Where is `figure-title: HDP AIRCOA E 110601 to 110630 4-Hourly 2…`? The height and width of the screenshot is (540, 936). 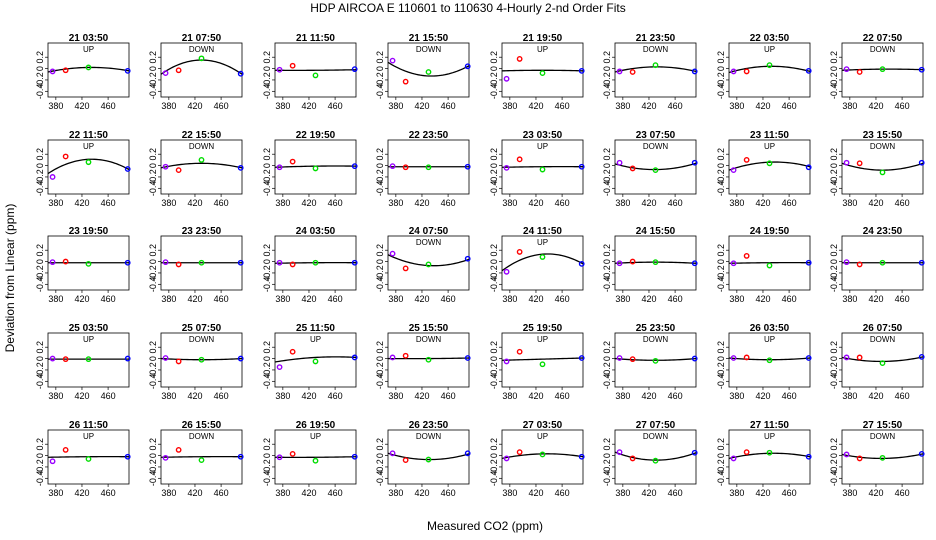 figure-title: HDP AIRCOA E 110601 to 110630 4-Hourly 2… is located at coordinates (468, 8).